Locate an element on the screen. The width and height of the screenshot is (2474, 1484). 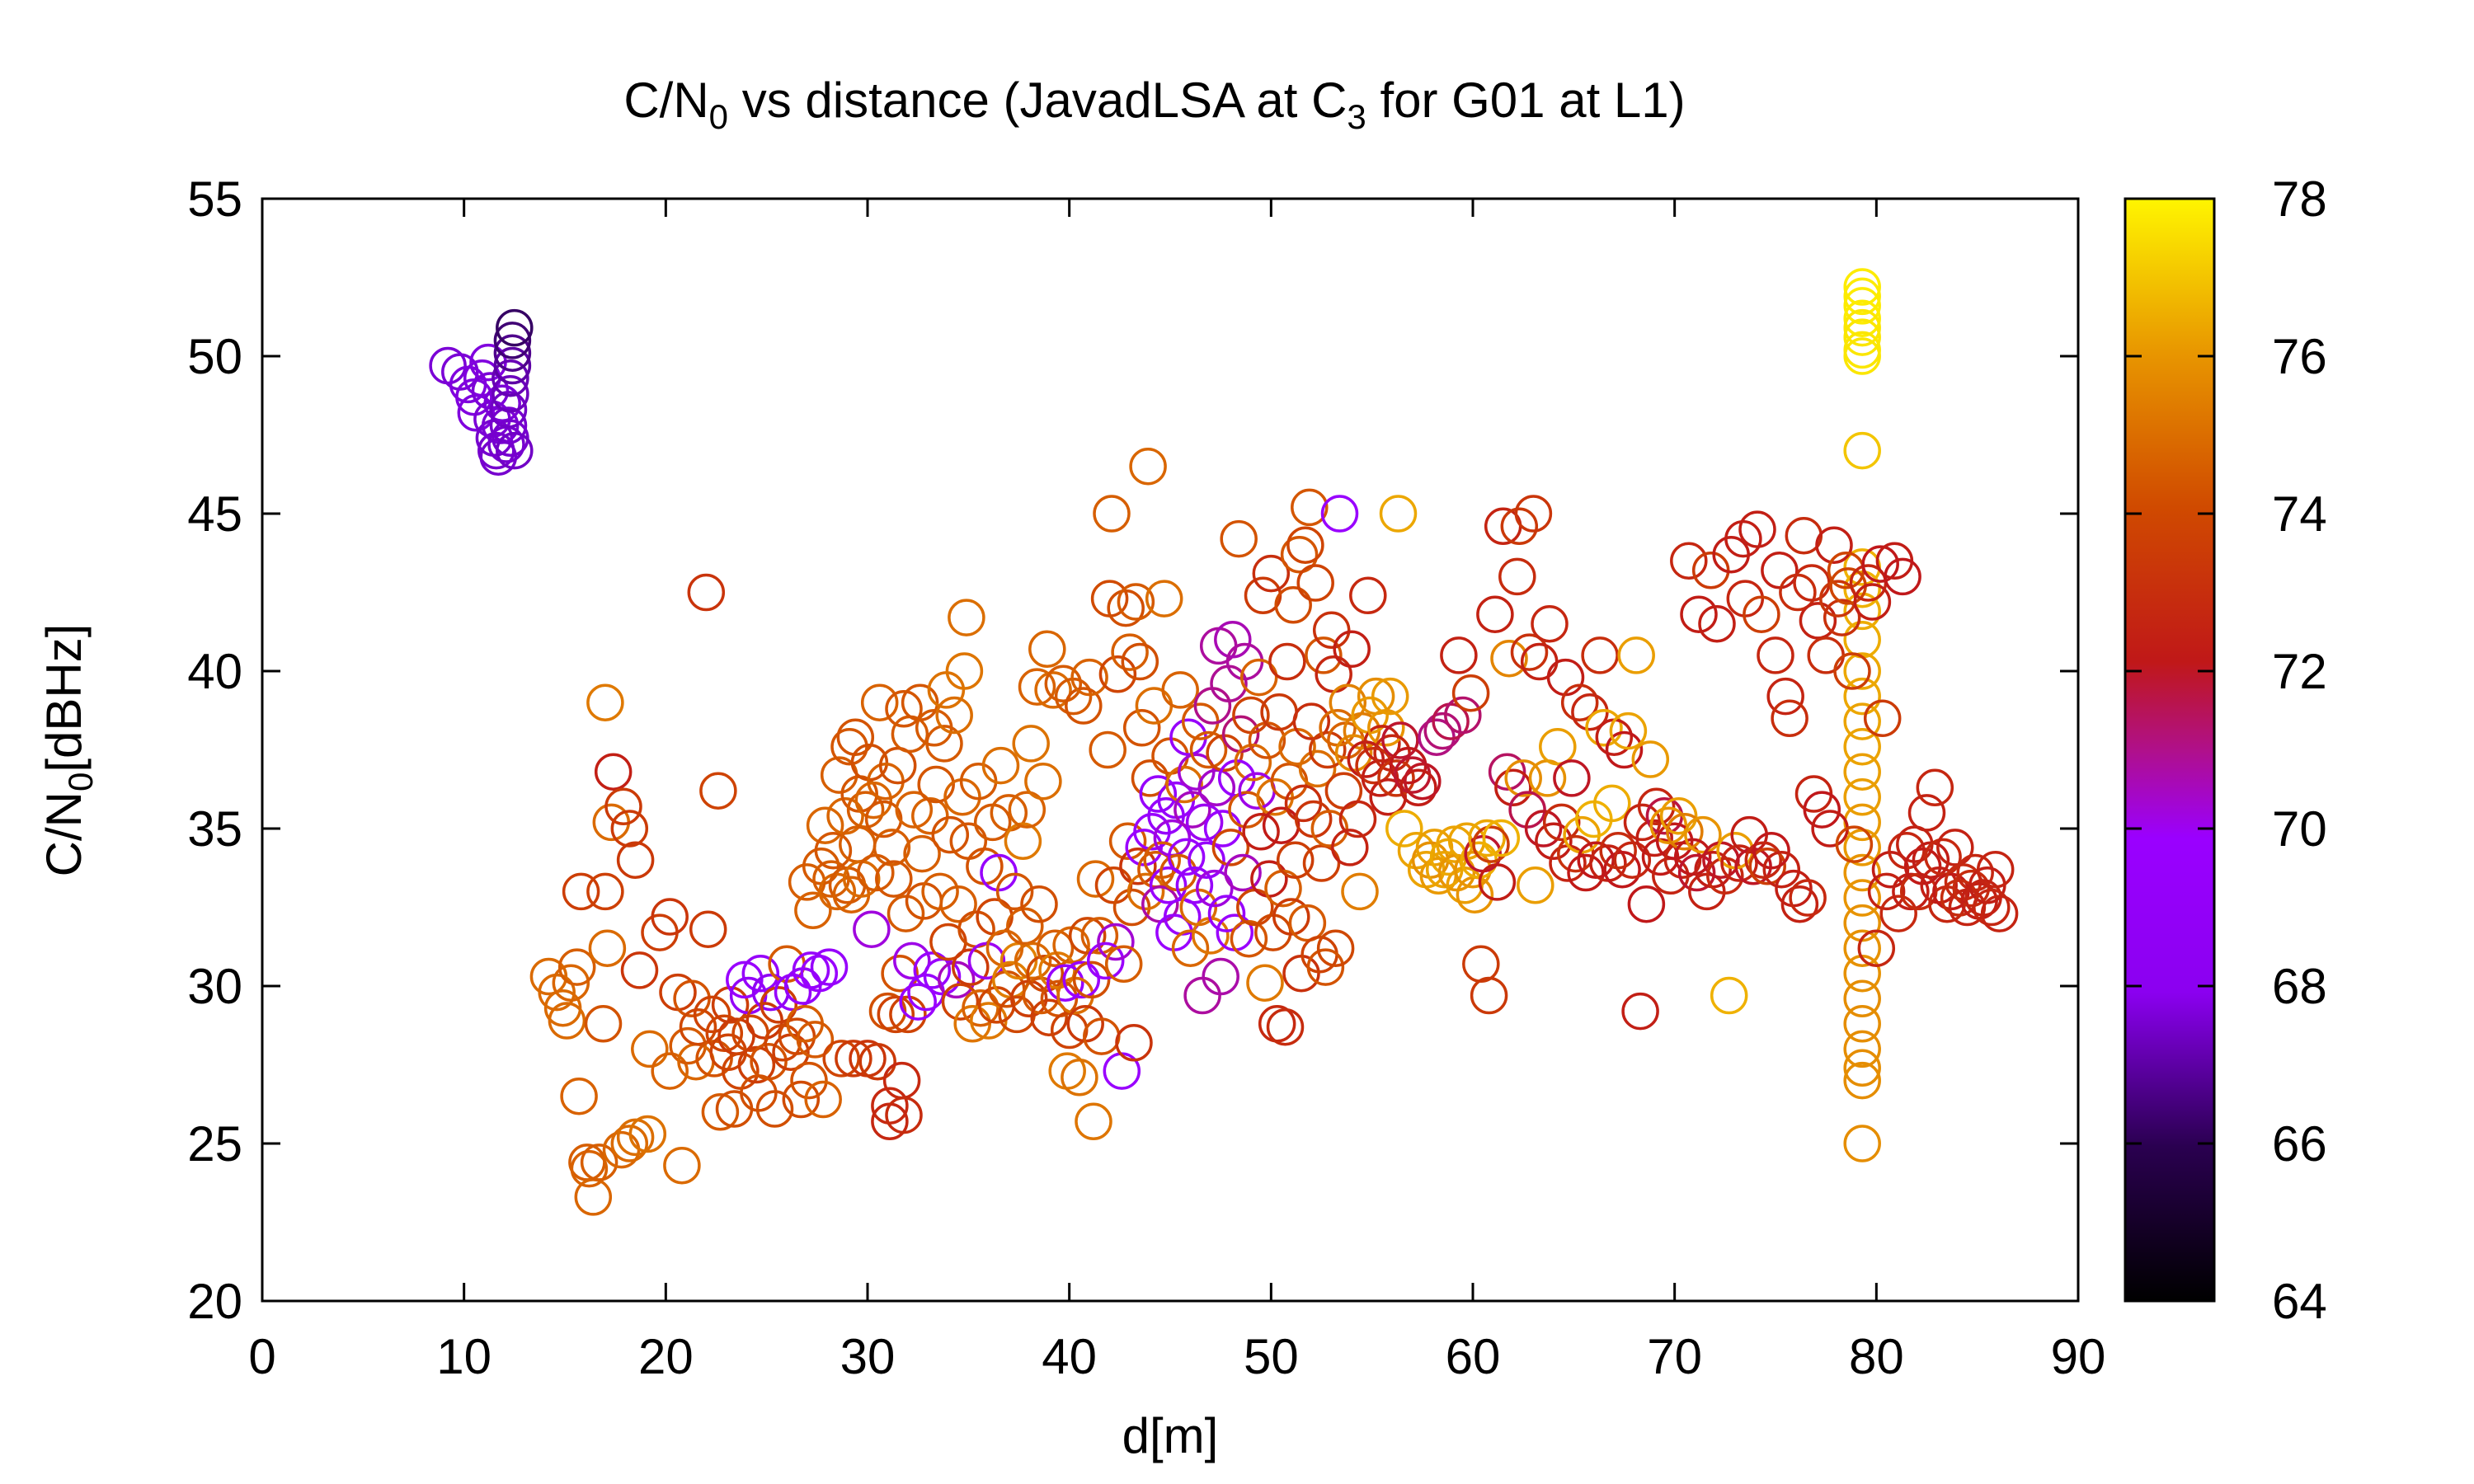
x-tick-label: 40 is located at coordinates (1069, 1356).